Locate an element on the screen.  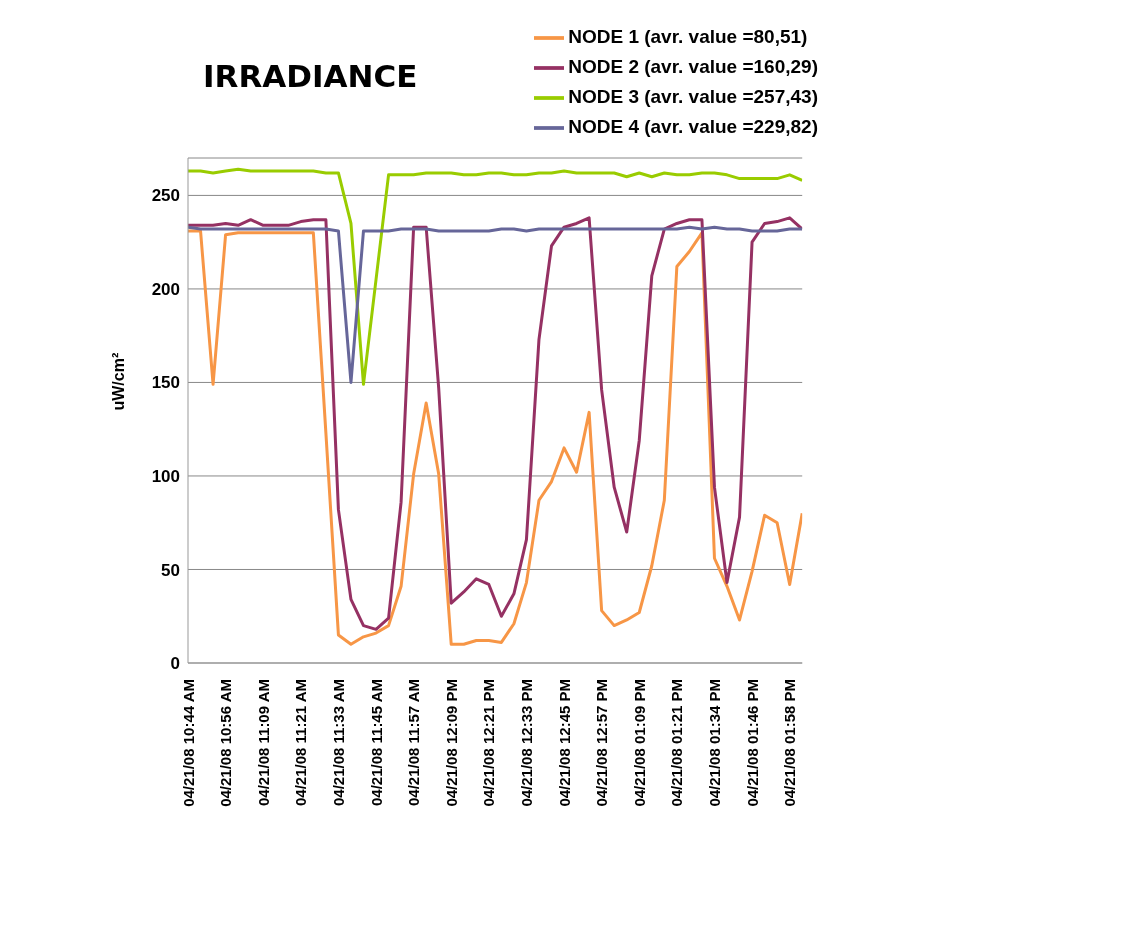
legend-label: NODE 3 (avr. value =257,43) is located at coordinates (693, 97).